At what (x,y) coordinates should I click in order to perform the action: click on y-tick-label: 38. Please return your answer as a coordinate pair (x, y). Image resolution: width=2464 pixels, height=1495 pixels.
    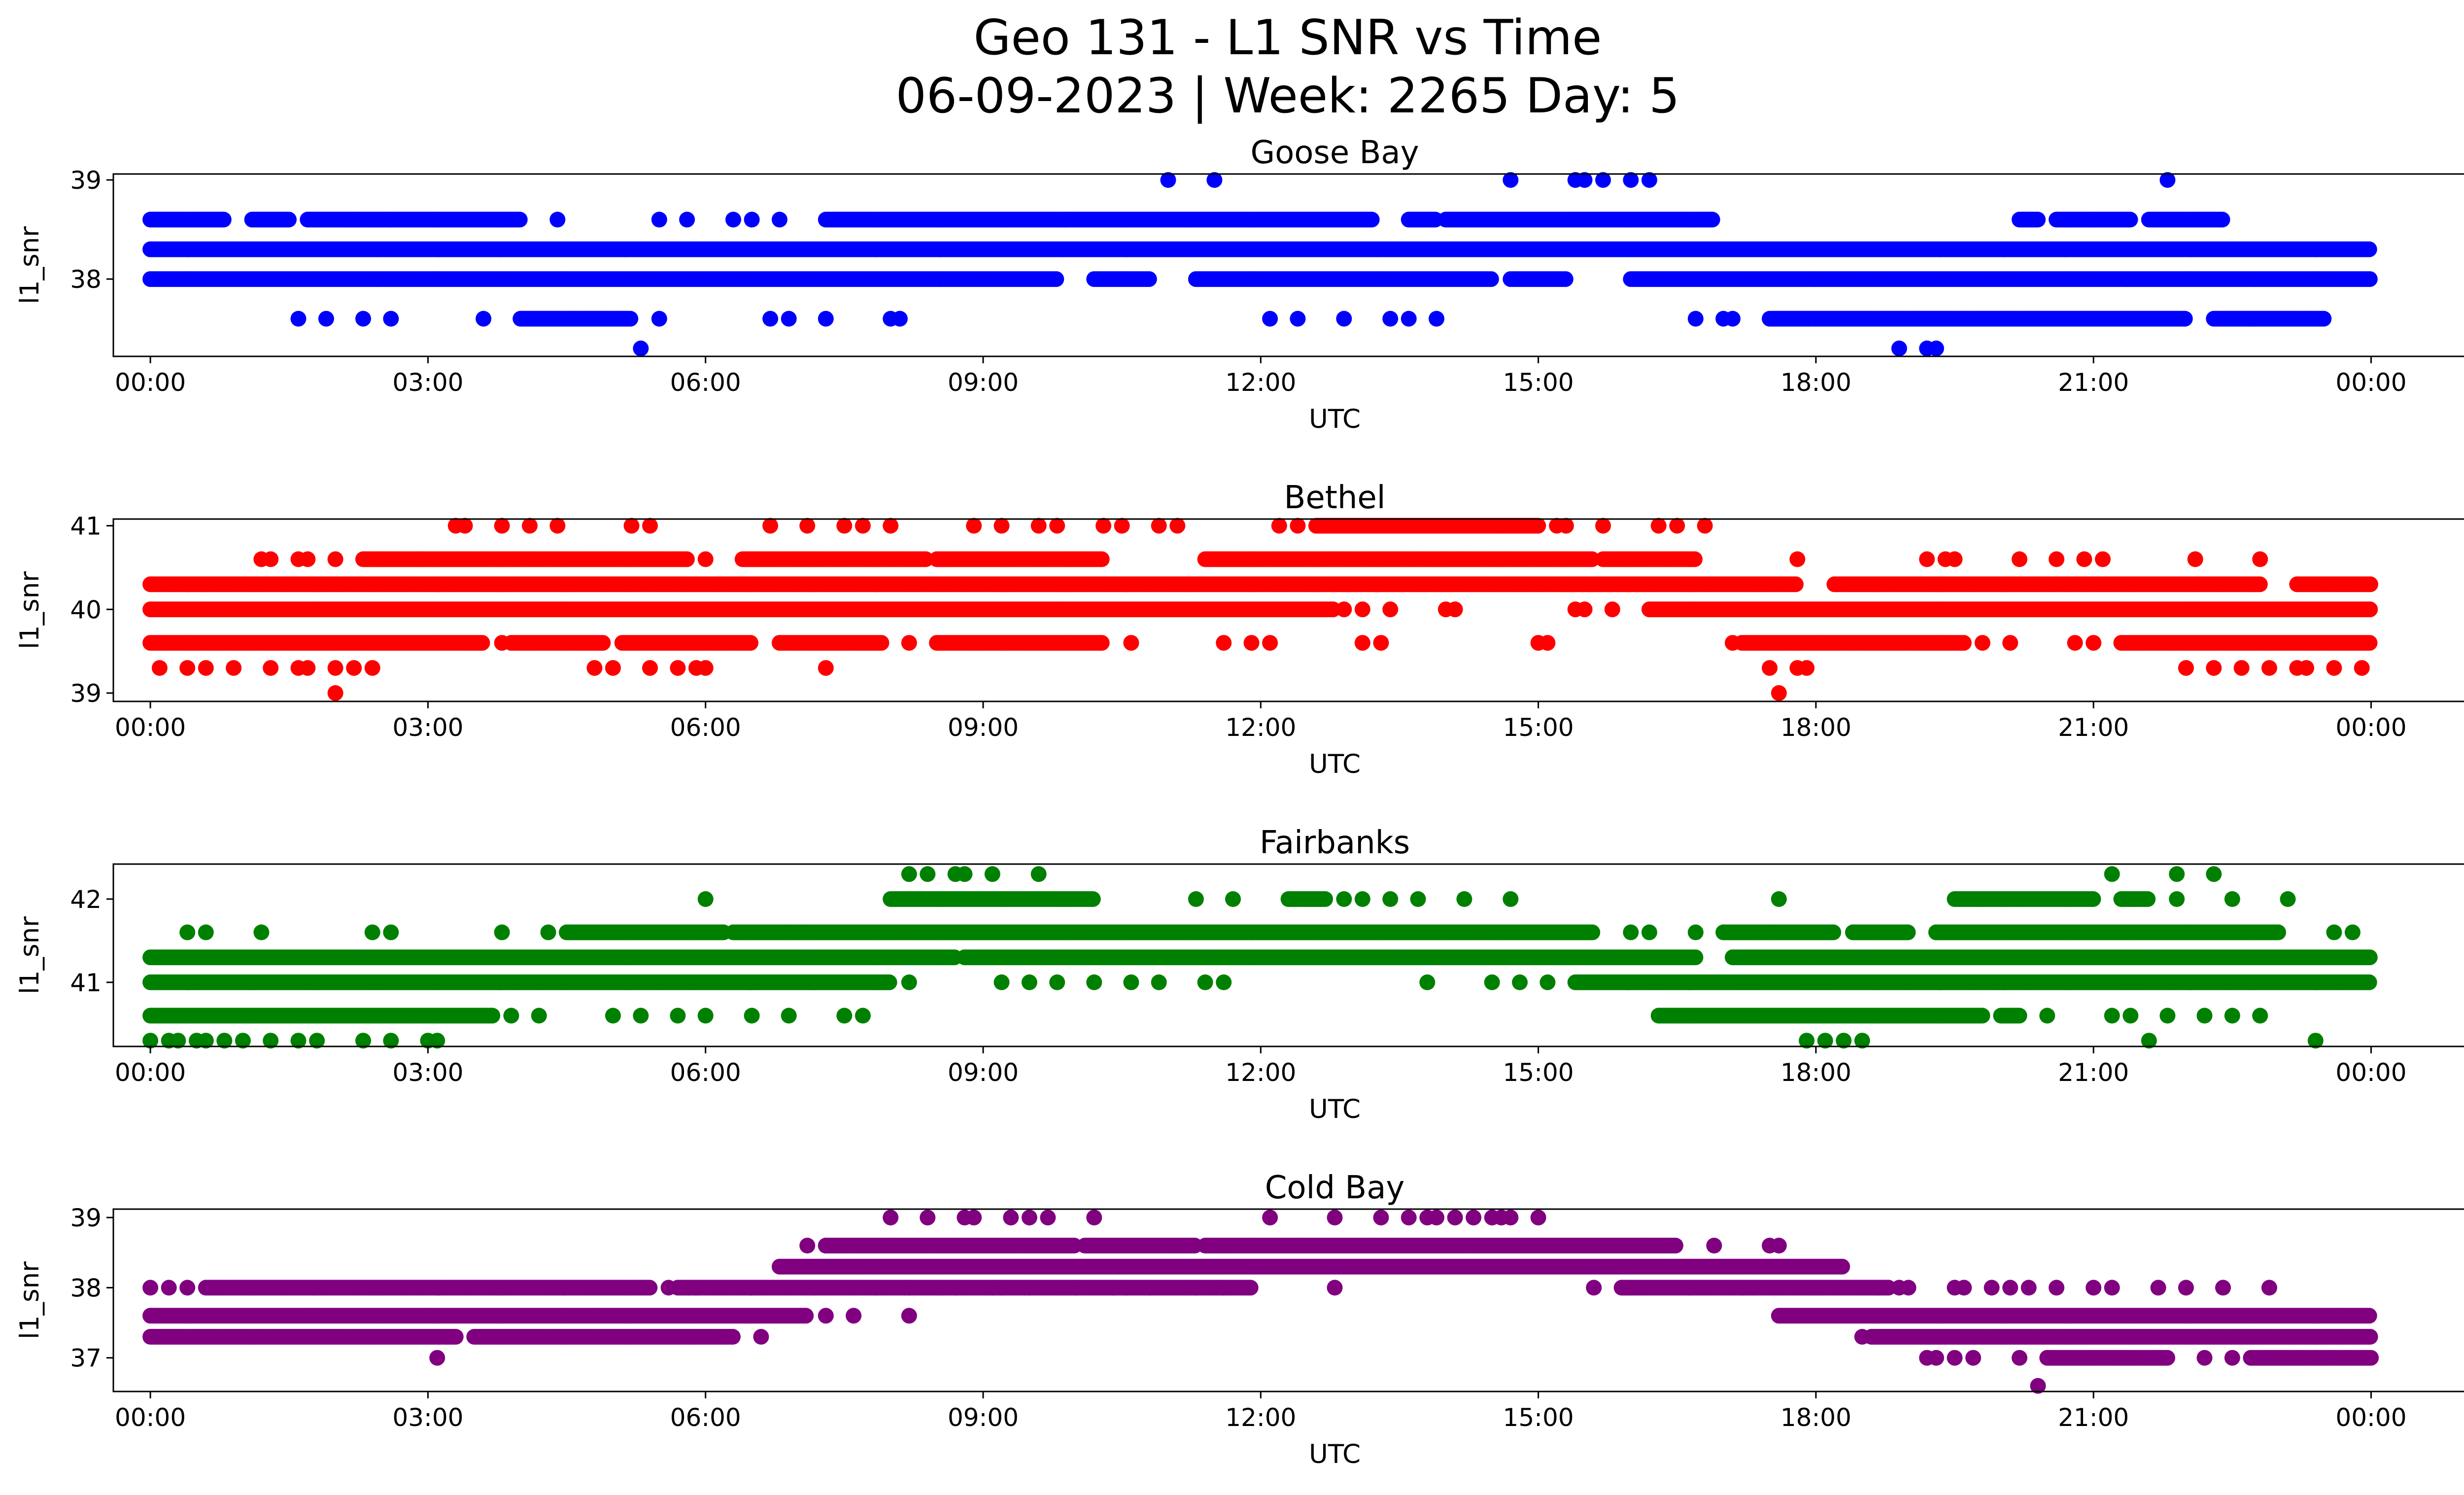
    Looking at the image, I should click on (86, 279).